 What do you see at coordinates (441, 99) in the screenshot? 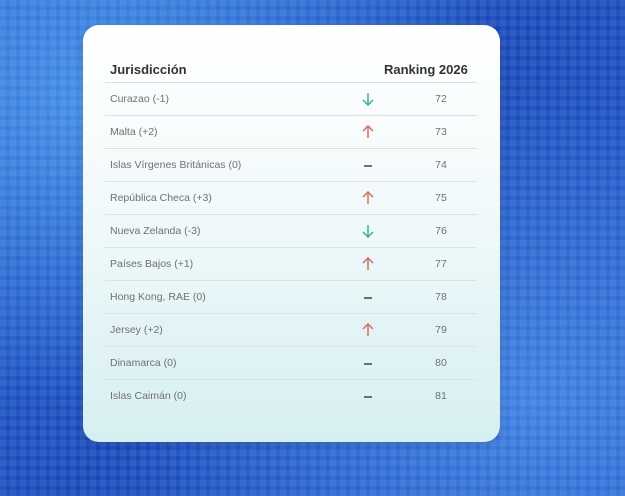
I see `rank: 72` at bounding box center [441, 99].